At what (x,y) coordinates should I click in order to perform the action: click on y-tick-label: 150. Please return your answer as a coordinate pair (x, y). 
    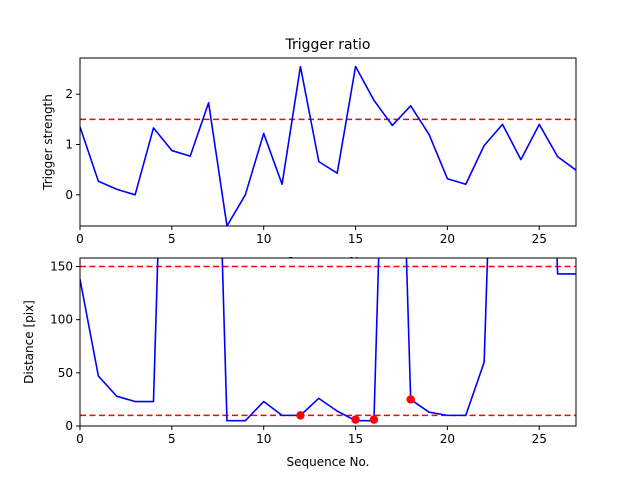
    Looking at the image, I should click on (61, 267).